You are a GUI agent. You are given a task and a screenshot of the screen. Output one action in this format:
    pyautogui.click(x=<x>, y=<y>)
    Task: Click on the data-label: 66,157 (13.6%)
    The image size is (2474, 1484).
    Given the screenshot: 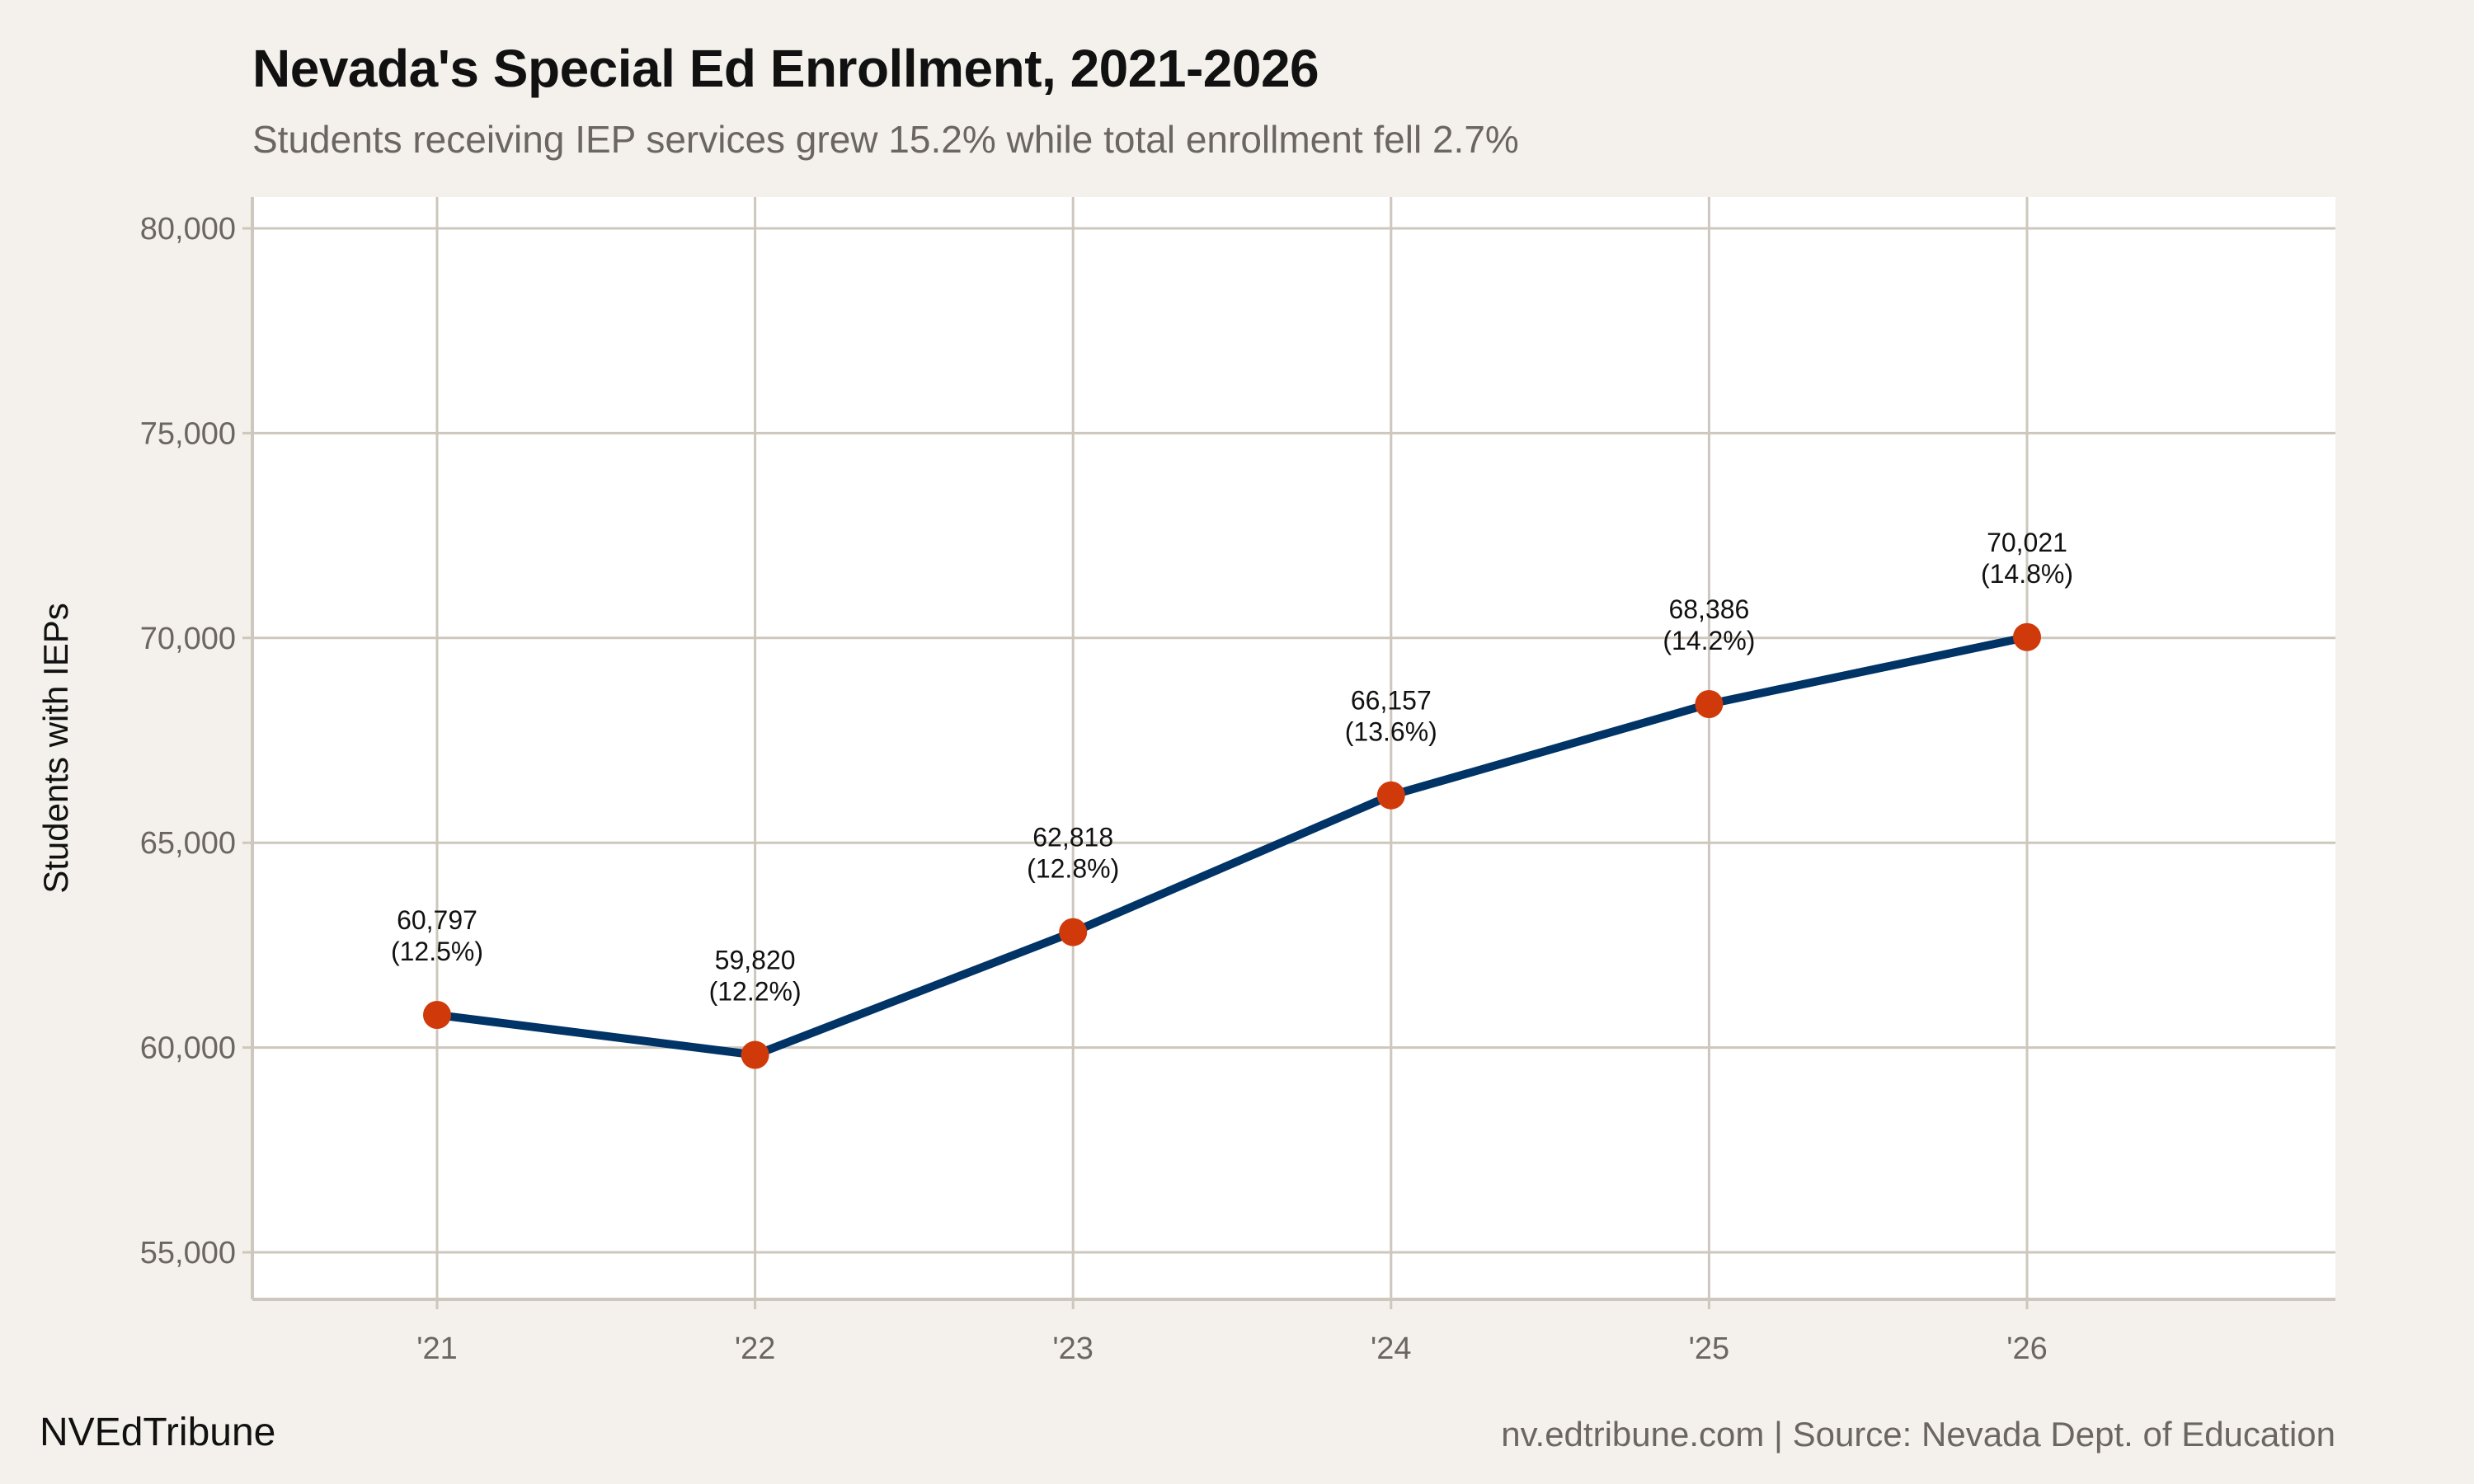 What is the action you would take?
    pyautogui.click(x=1391, y=716)
    